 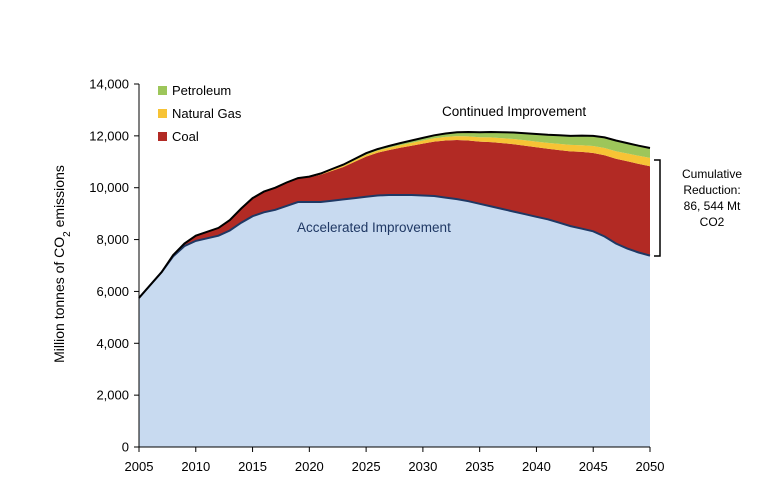 What do you see at coordinates (252, 466) in the screenshot?
I see `x-tick-label: 2015` at bounding box center [252, 466].